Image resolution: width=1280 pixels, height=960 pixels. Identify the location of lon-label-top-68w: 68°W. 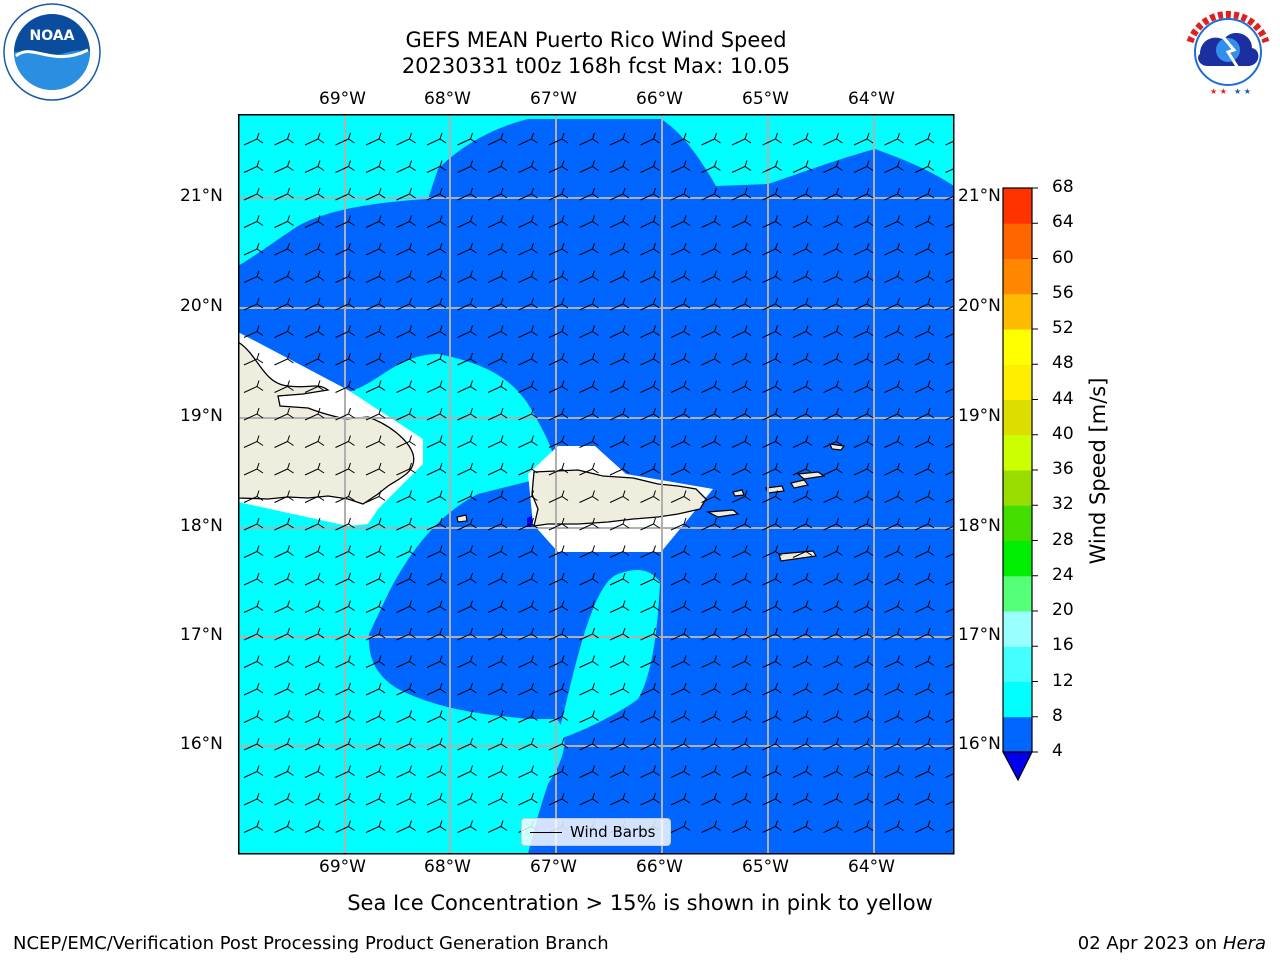
(447, 99).